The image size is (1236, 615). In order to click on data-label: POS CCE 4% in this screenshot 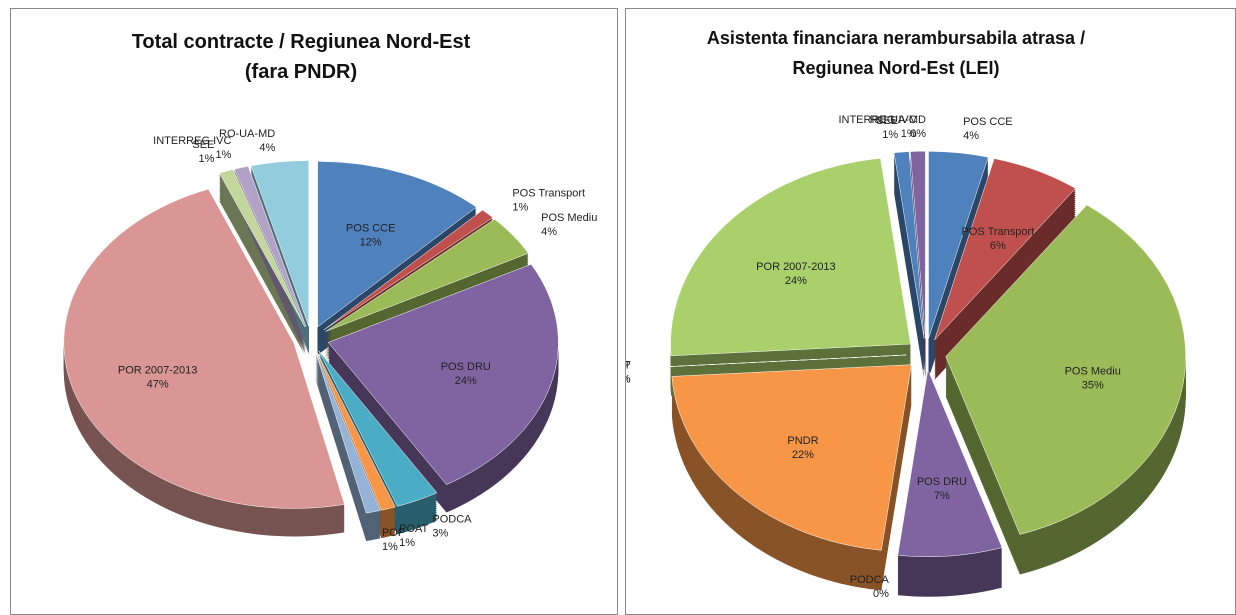, I will do `click(988, 129)`.